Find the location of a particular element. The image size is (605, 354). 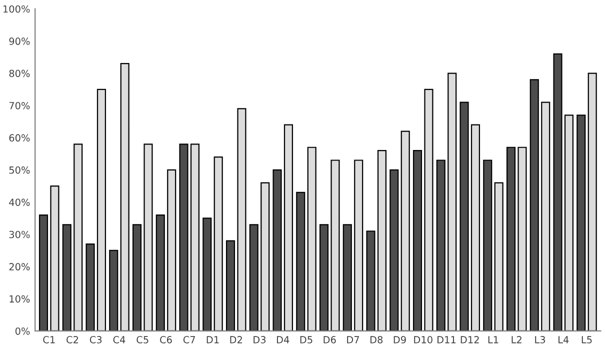

x-tick-label: D6 is located at coordinates (330, 340).